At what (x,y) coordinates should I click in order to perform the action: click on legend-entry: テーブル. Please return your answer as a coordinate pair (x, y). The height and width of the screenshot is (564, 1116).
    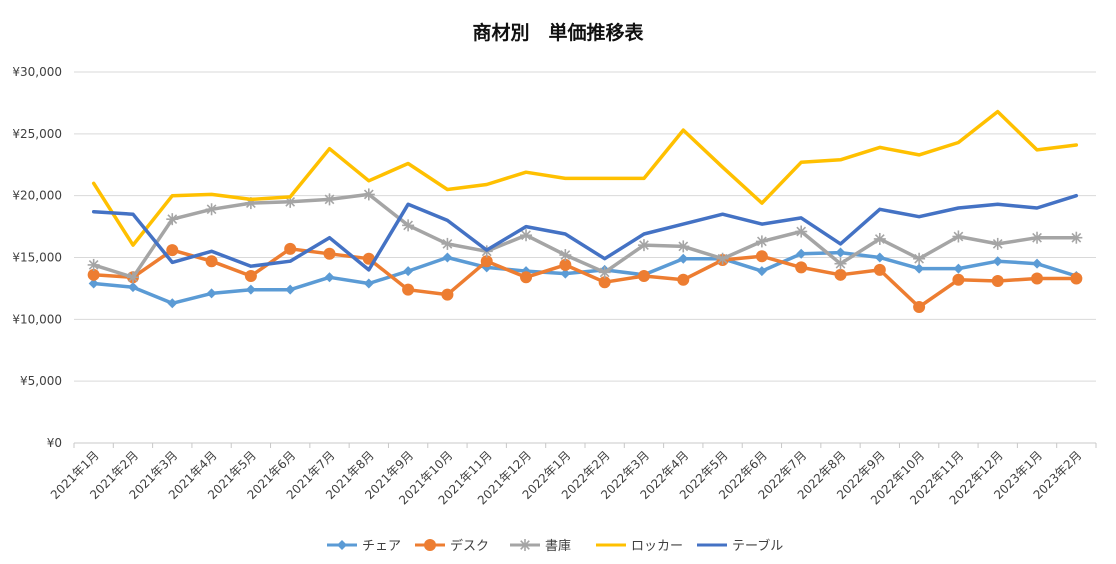
    Looking at the image, I should click on (740, 546).